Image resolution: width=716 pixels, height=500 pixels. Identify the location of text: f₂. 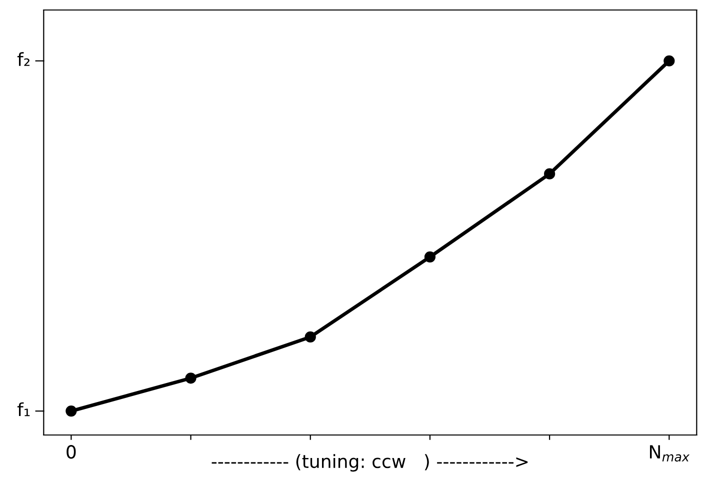
(23, 59).